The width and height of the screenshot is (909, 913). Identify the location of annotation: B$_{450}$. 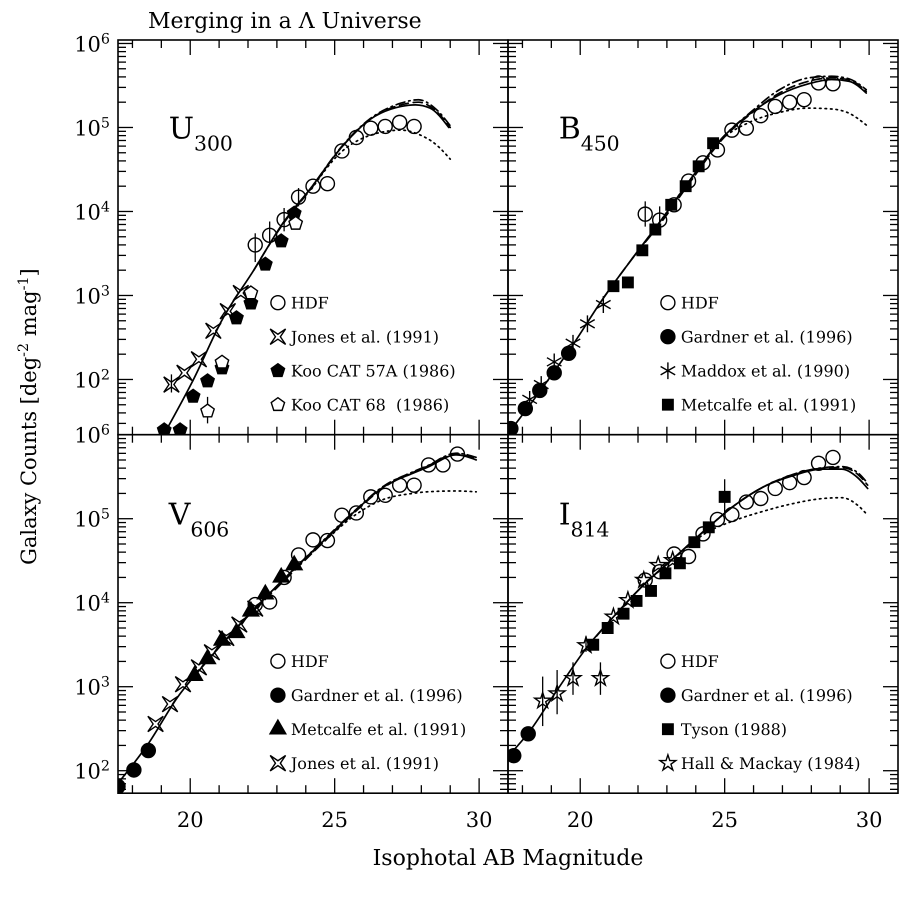
(589, 134).